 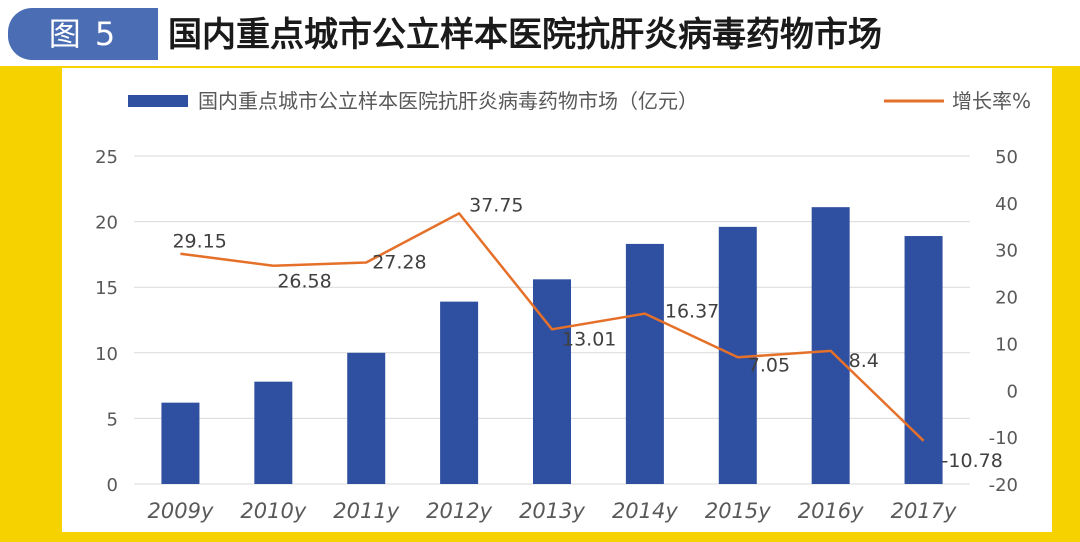 I want to click on right-tick-label-2: 0, so click(x=1012, y=391).